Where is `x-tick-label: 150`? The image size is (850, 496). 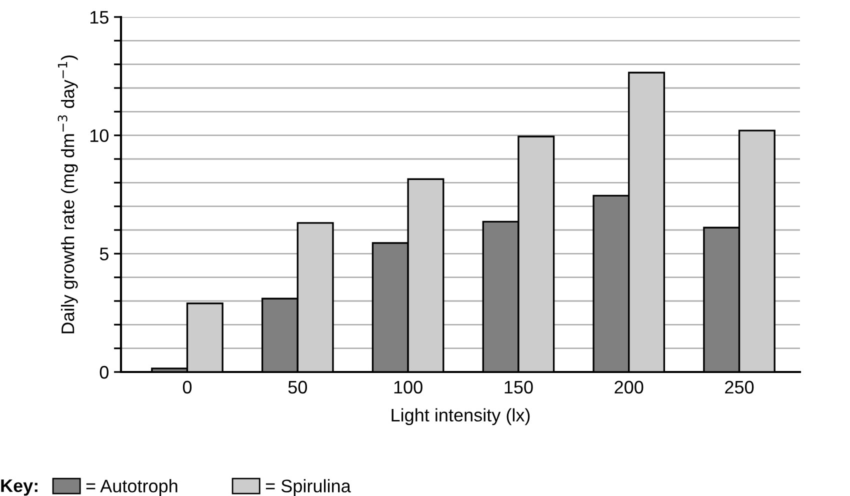
x-tick-label: 150 is located at coordinates (518, 387).